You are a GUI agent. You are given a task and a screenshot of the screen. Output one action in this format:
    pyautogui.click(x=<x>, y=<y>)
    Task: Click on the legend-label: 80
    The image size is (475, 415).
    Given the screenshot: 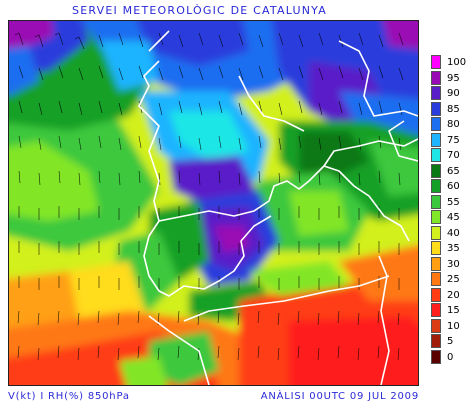 What is the action you would take?
    pyautogui.click(x=453, y=124)
    